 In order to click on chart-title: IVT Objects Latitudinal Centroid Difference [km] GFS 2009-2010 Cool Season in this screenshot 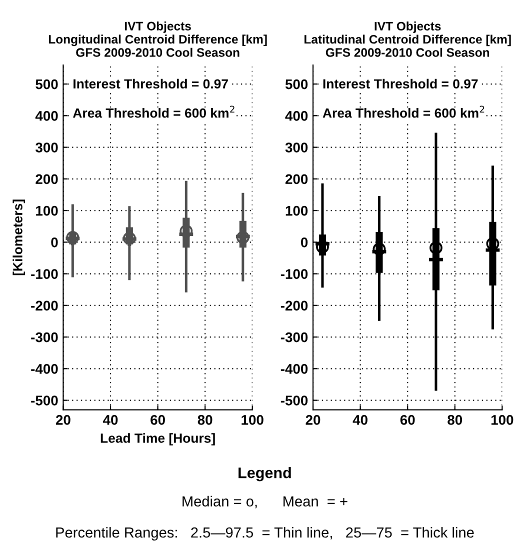, I will do `click(407, 39)`.